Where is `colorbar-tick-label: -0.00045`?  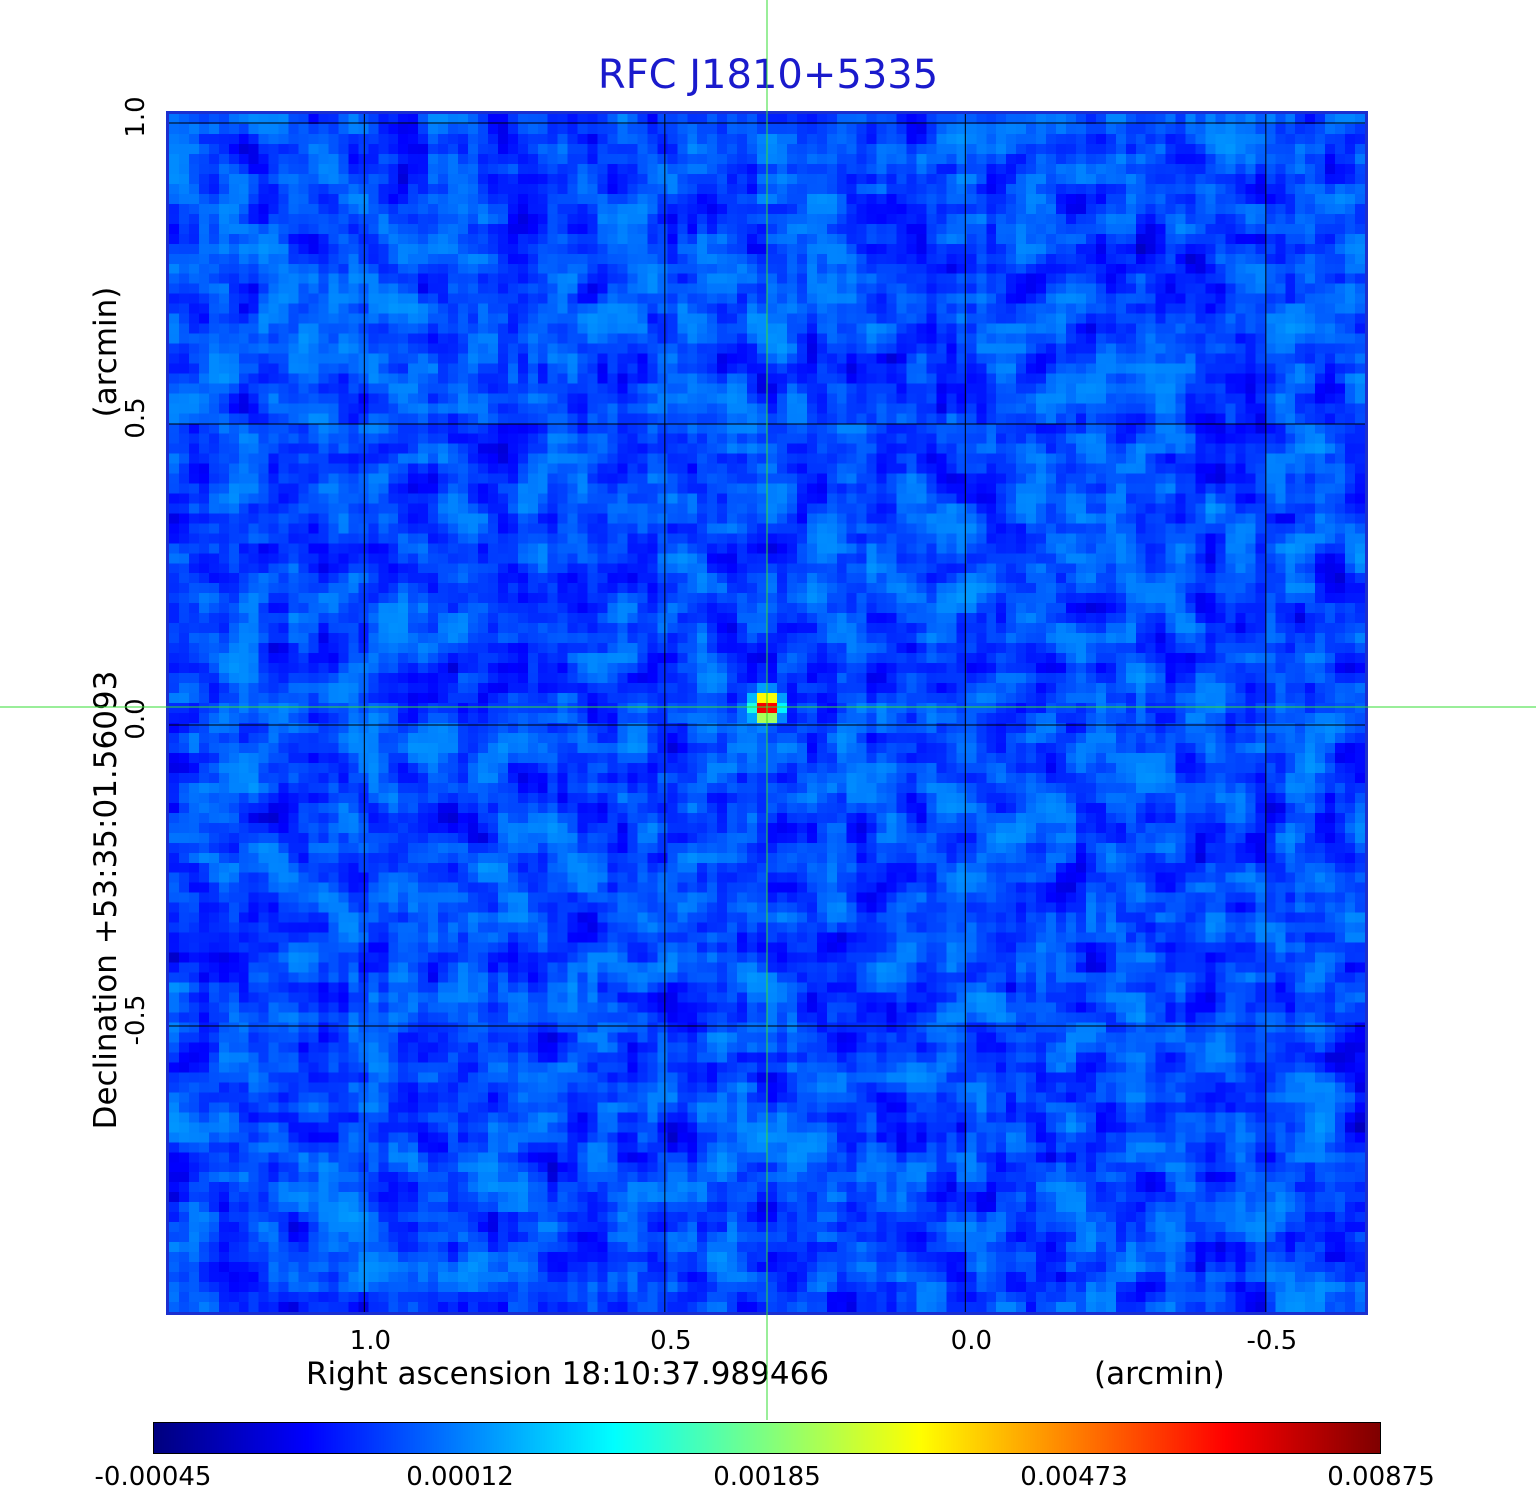 colorbar-tick-label: -0.00045 is located at coordinates (153, 1477).